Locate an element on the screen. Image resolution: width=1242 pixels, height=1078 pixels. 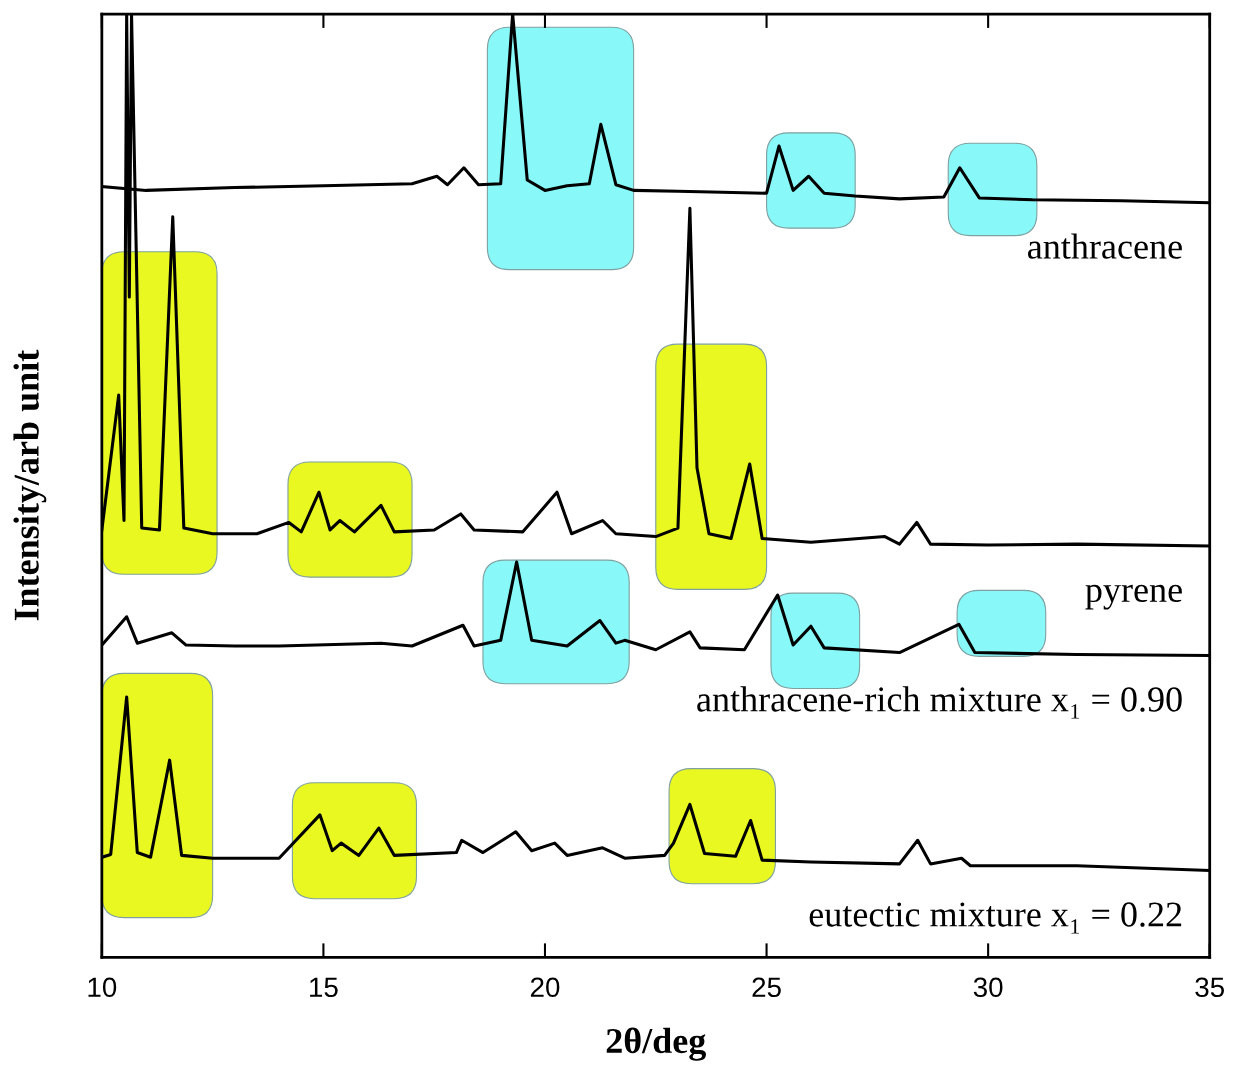
x-tick-label: 15 is located at coordinates (324, 987).